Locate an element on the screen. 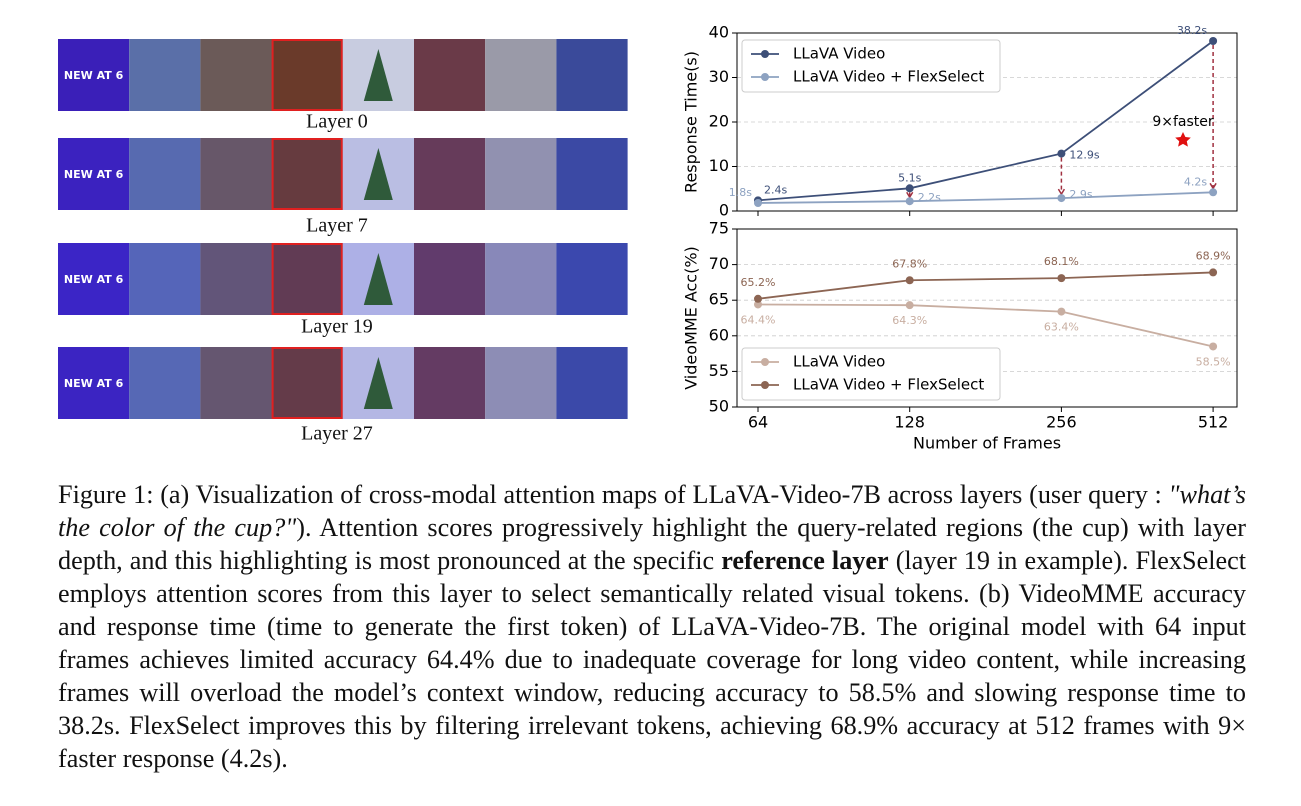  data-label: 12.9s is located at coordinates (1084, 155).